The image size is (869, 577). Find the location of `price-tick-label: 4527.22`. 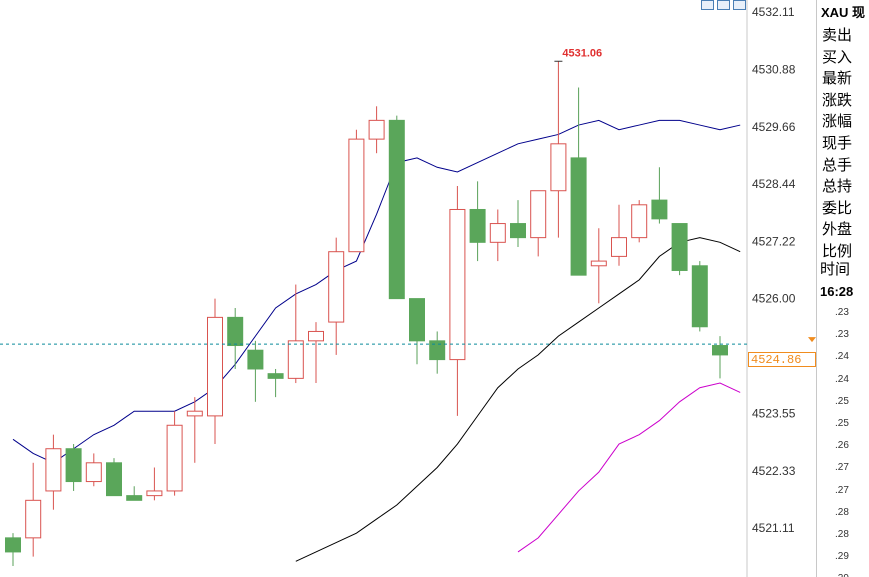

price-tick-label: 4527.22 is located at coordinates (774, 241).